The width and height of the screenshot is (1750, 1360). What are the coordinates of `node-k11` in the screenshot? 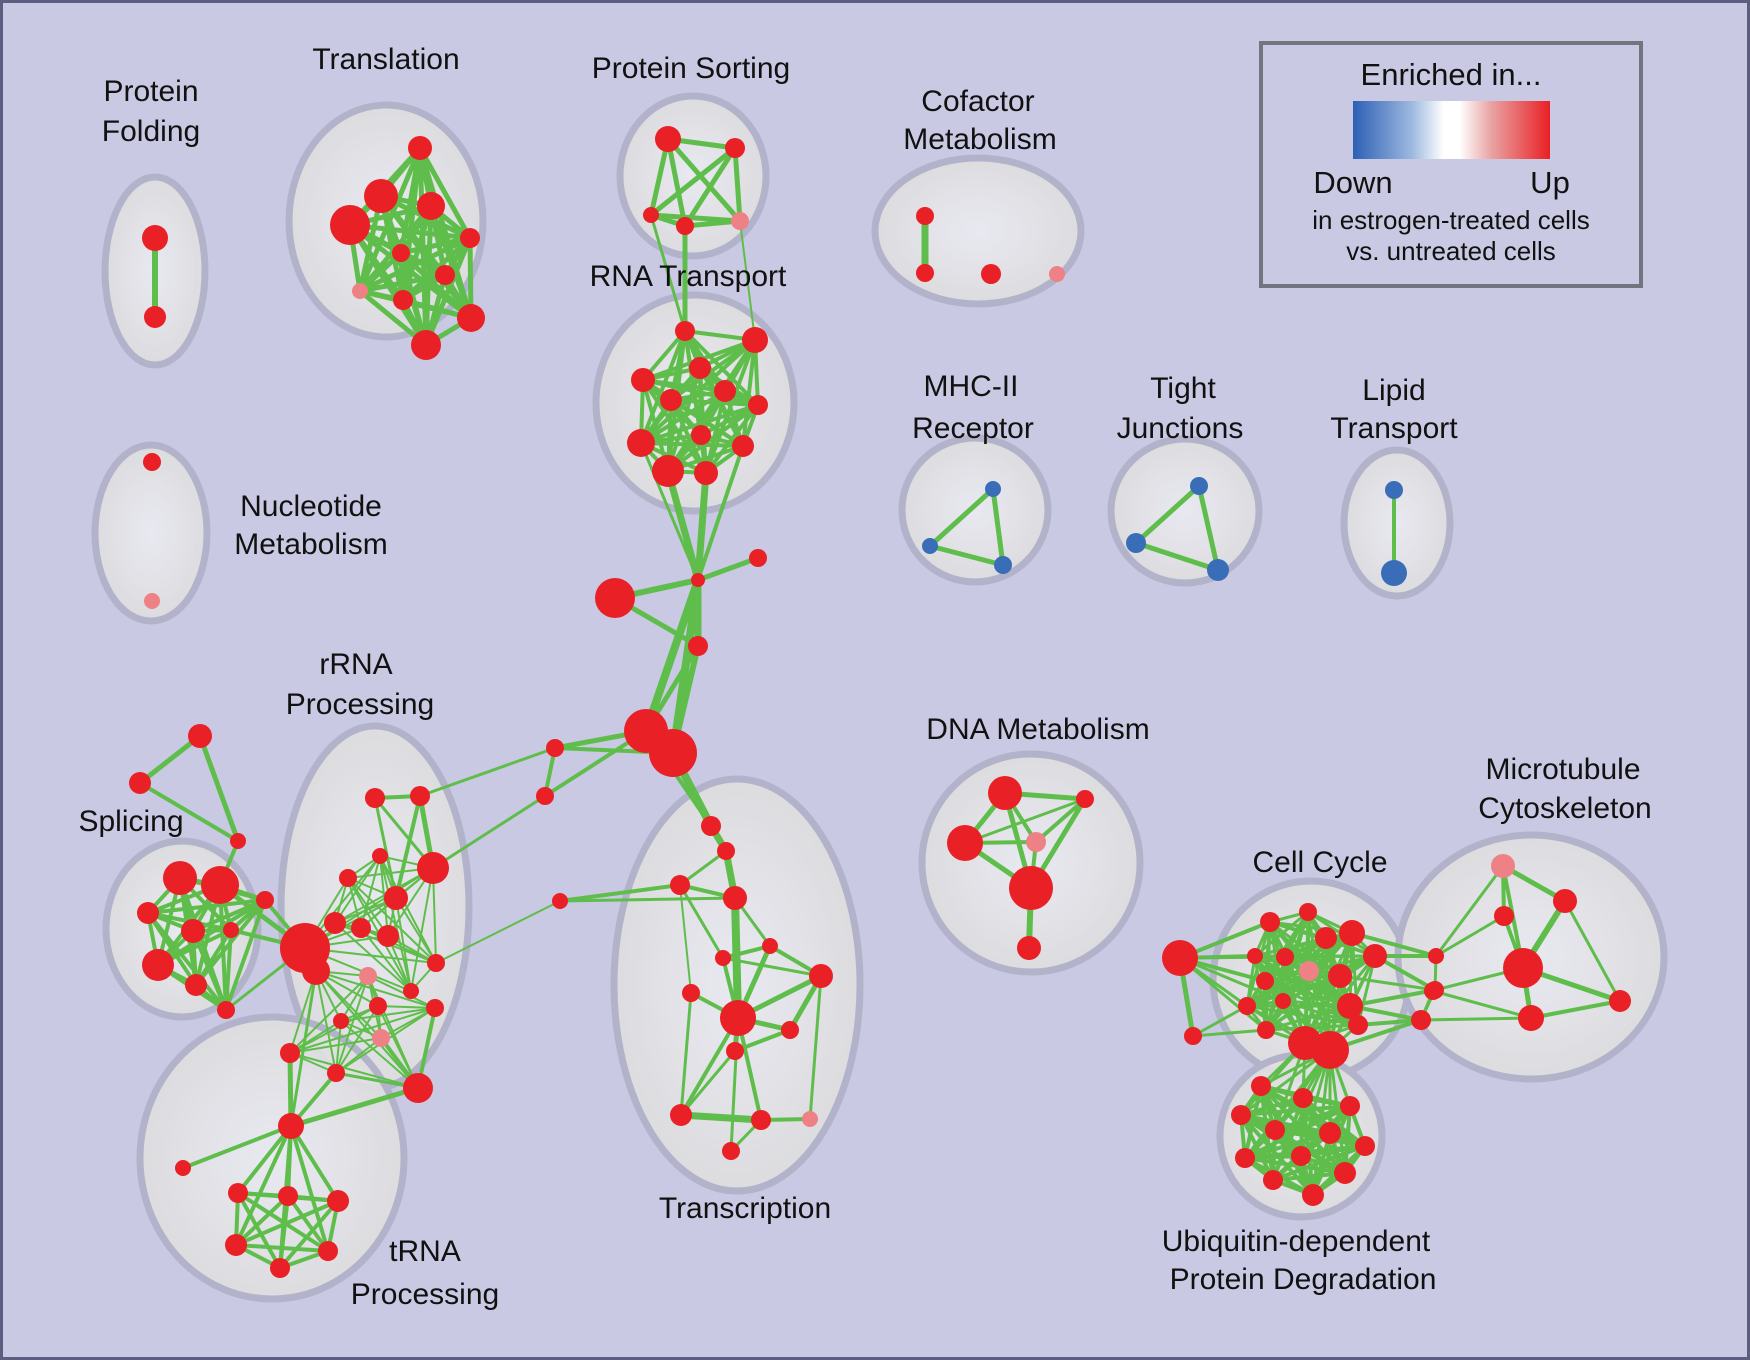 It's located at (1247, 1006).